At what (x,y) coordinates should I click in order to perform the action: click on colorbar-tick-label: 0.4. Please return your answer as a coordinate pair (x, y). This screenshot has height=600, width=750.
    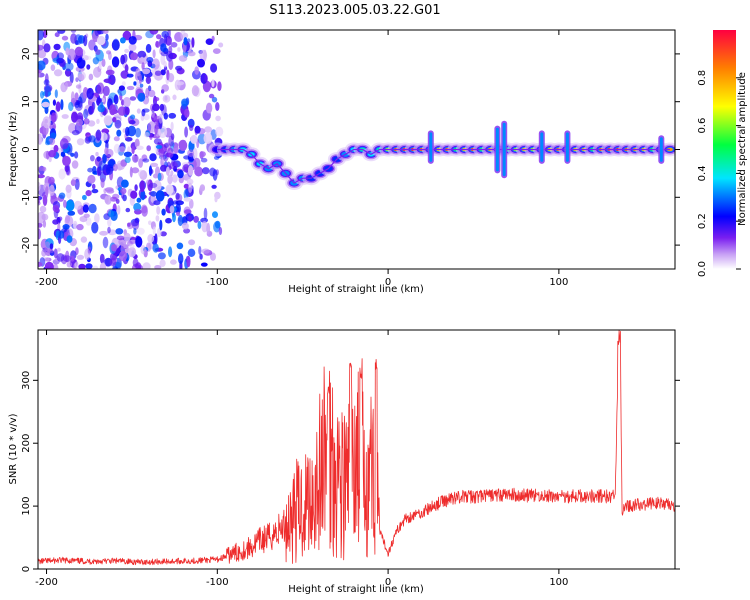
    Looking at the image, I should click on (702, 173).